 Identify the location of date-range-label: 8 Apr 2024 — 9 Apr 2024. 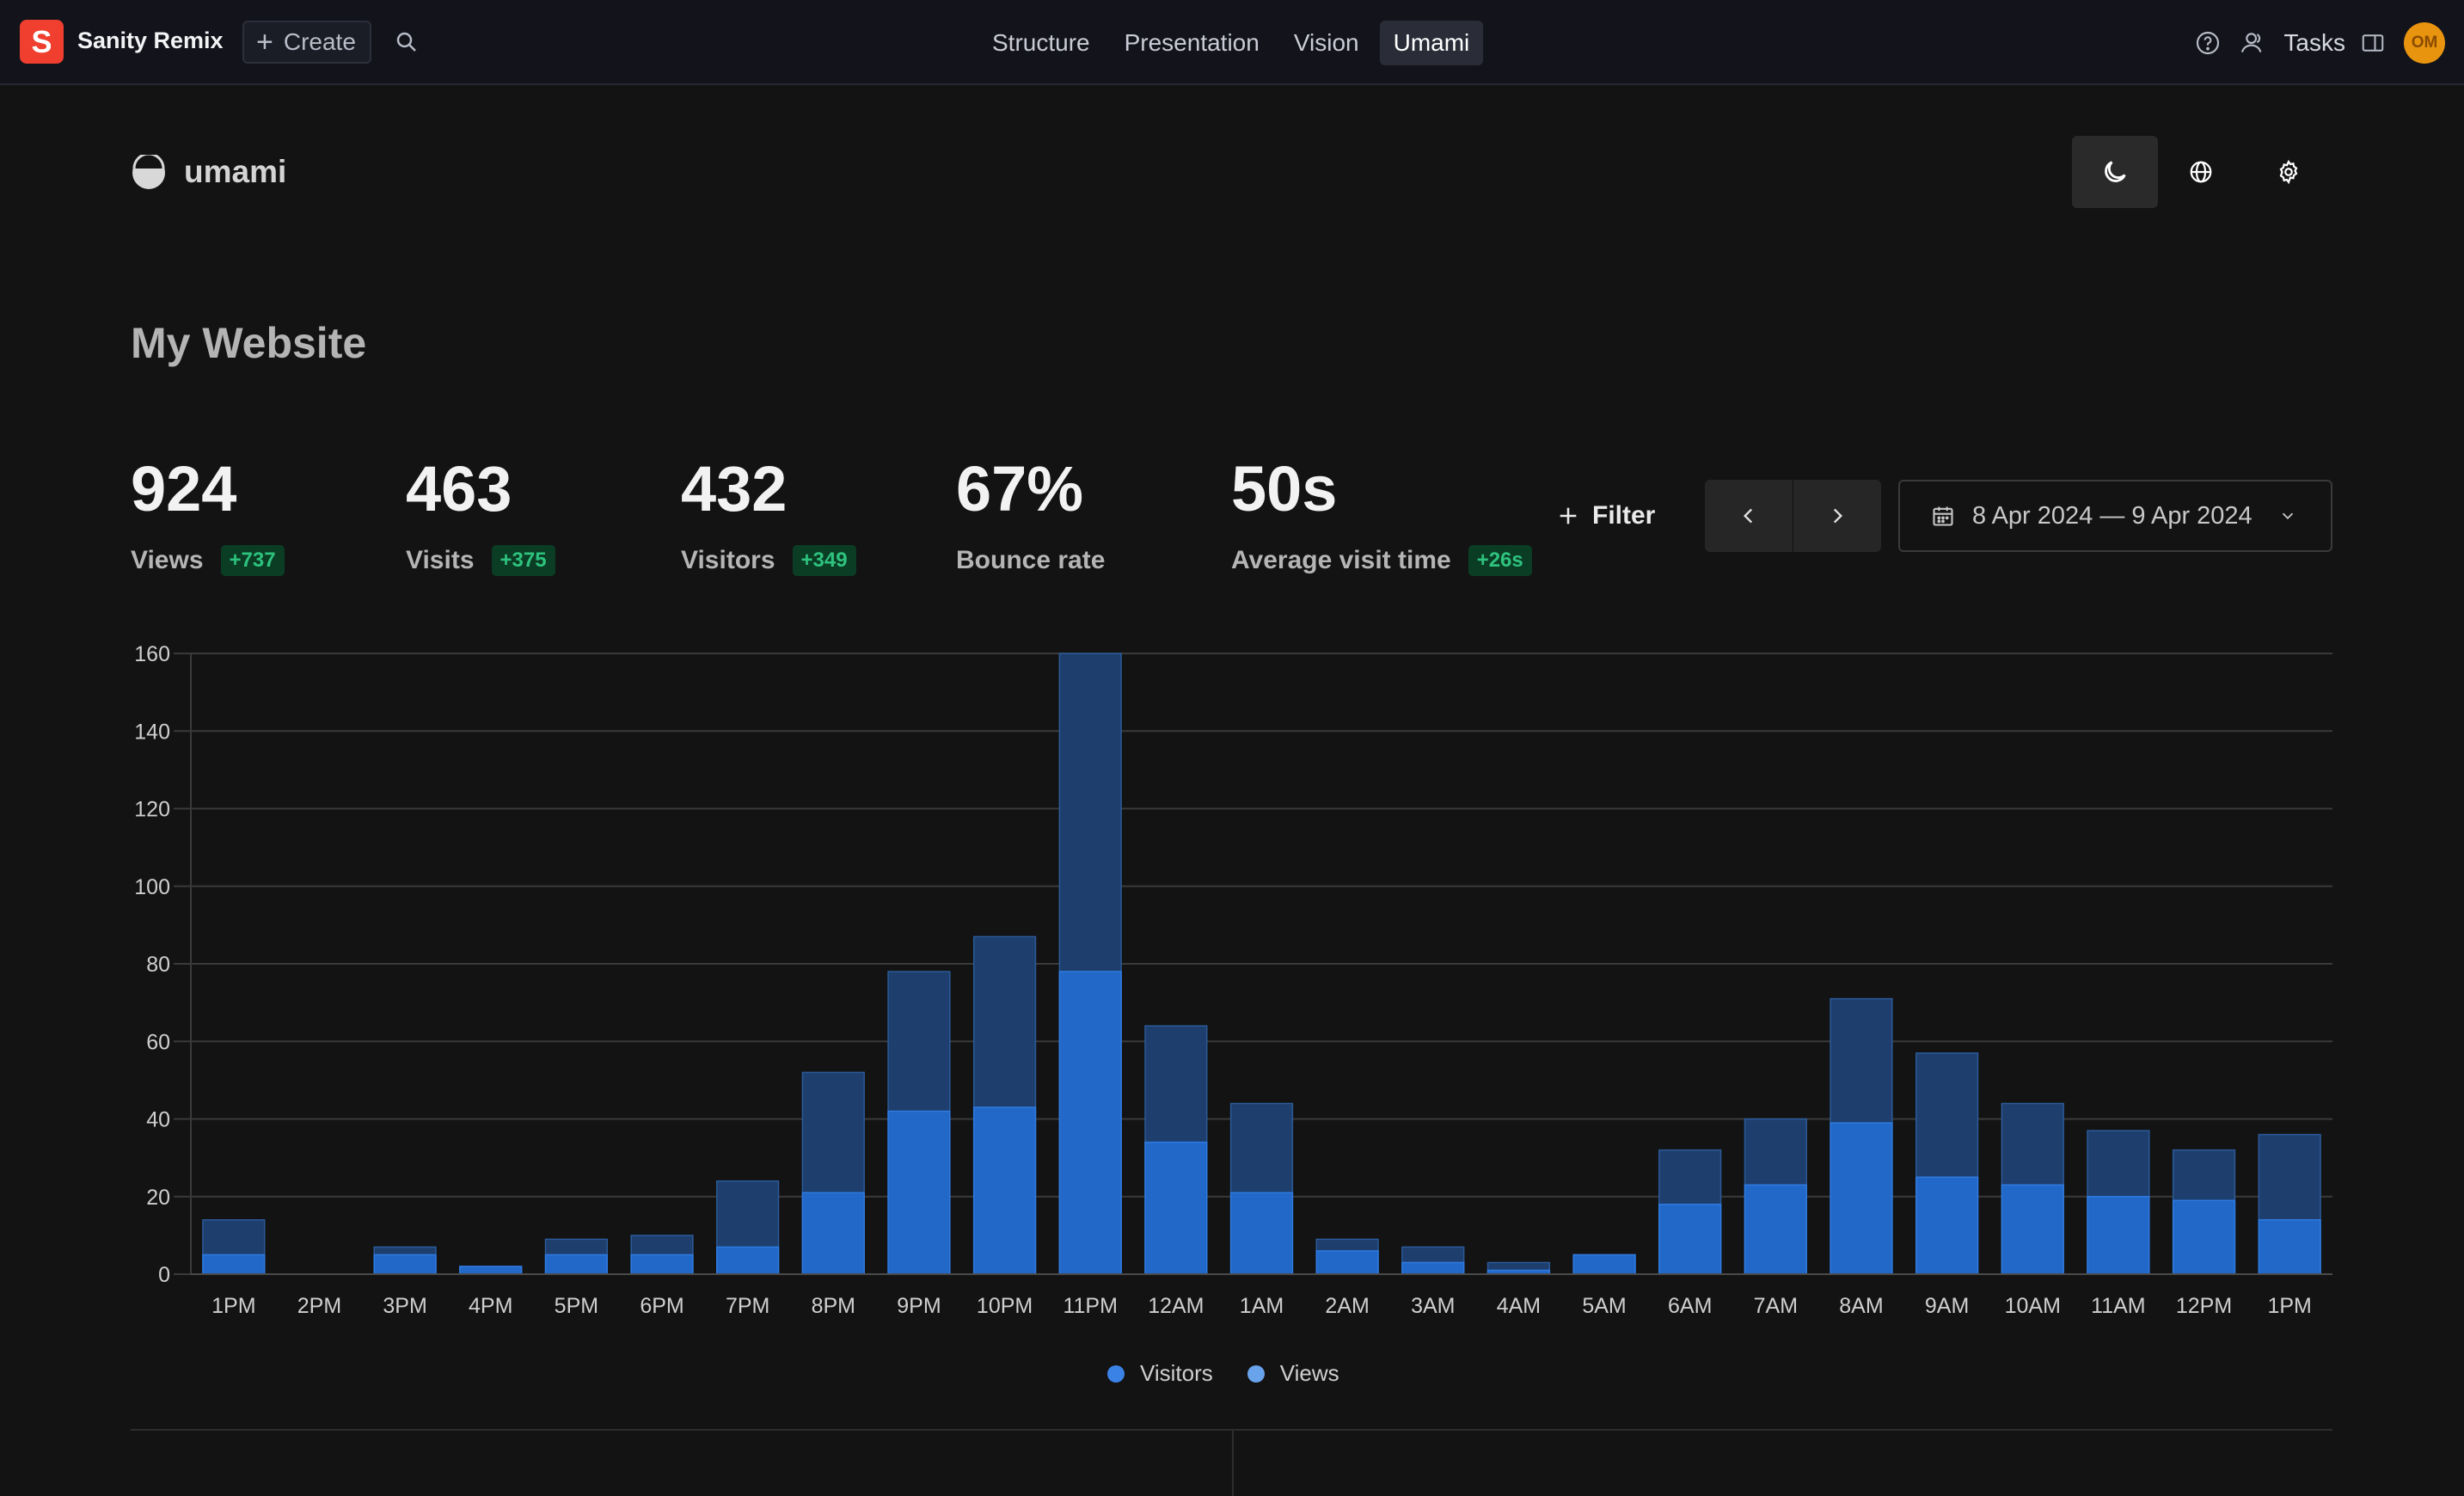
(2112, 515).